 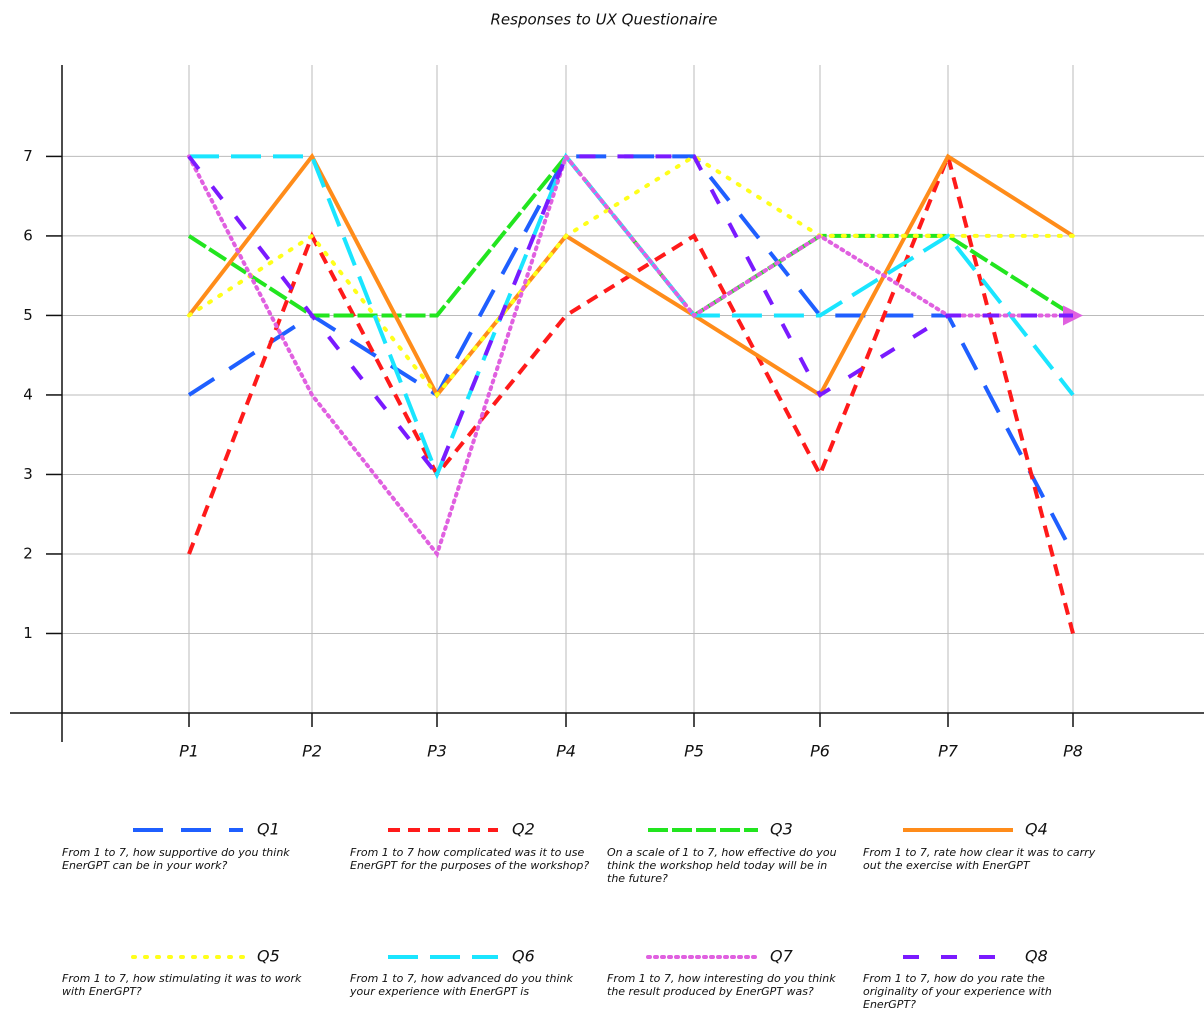 What do you see at coordinates (523, 829) in the screenshot?
I see `legend-label: Q2` at bounding box center [523, 829].